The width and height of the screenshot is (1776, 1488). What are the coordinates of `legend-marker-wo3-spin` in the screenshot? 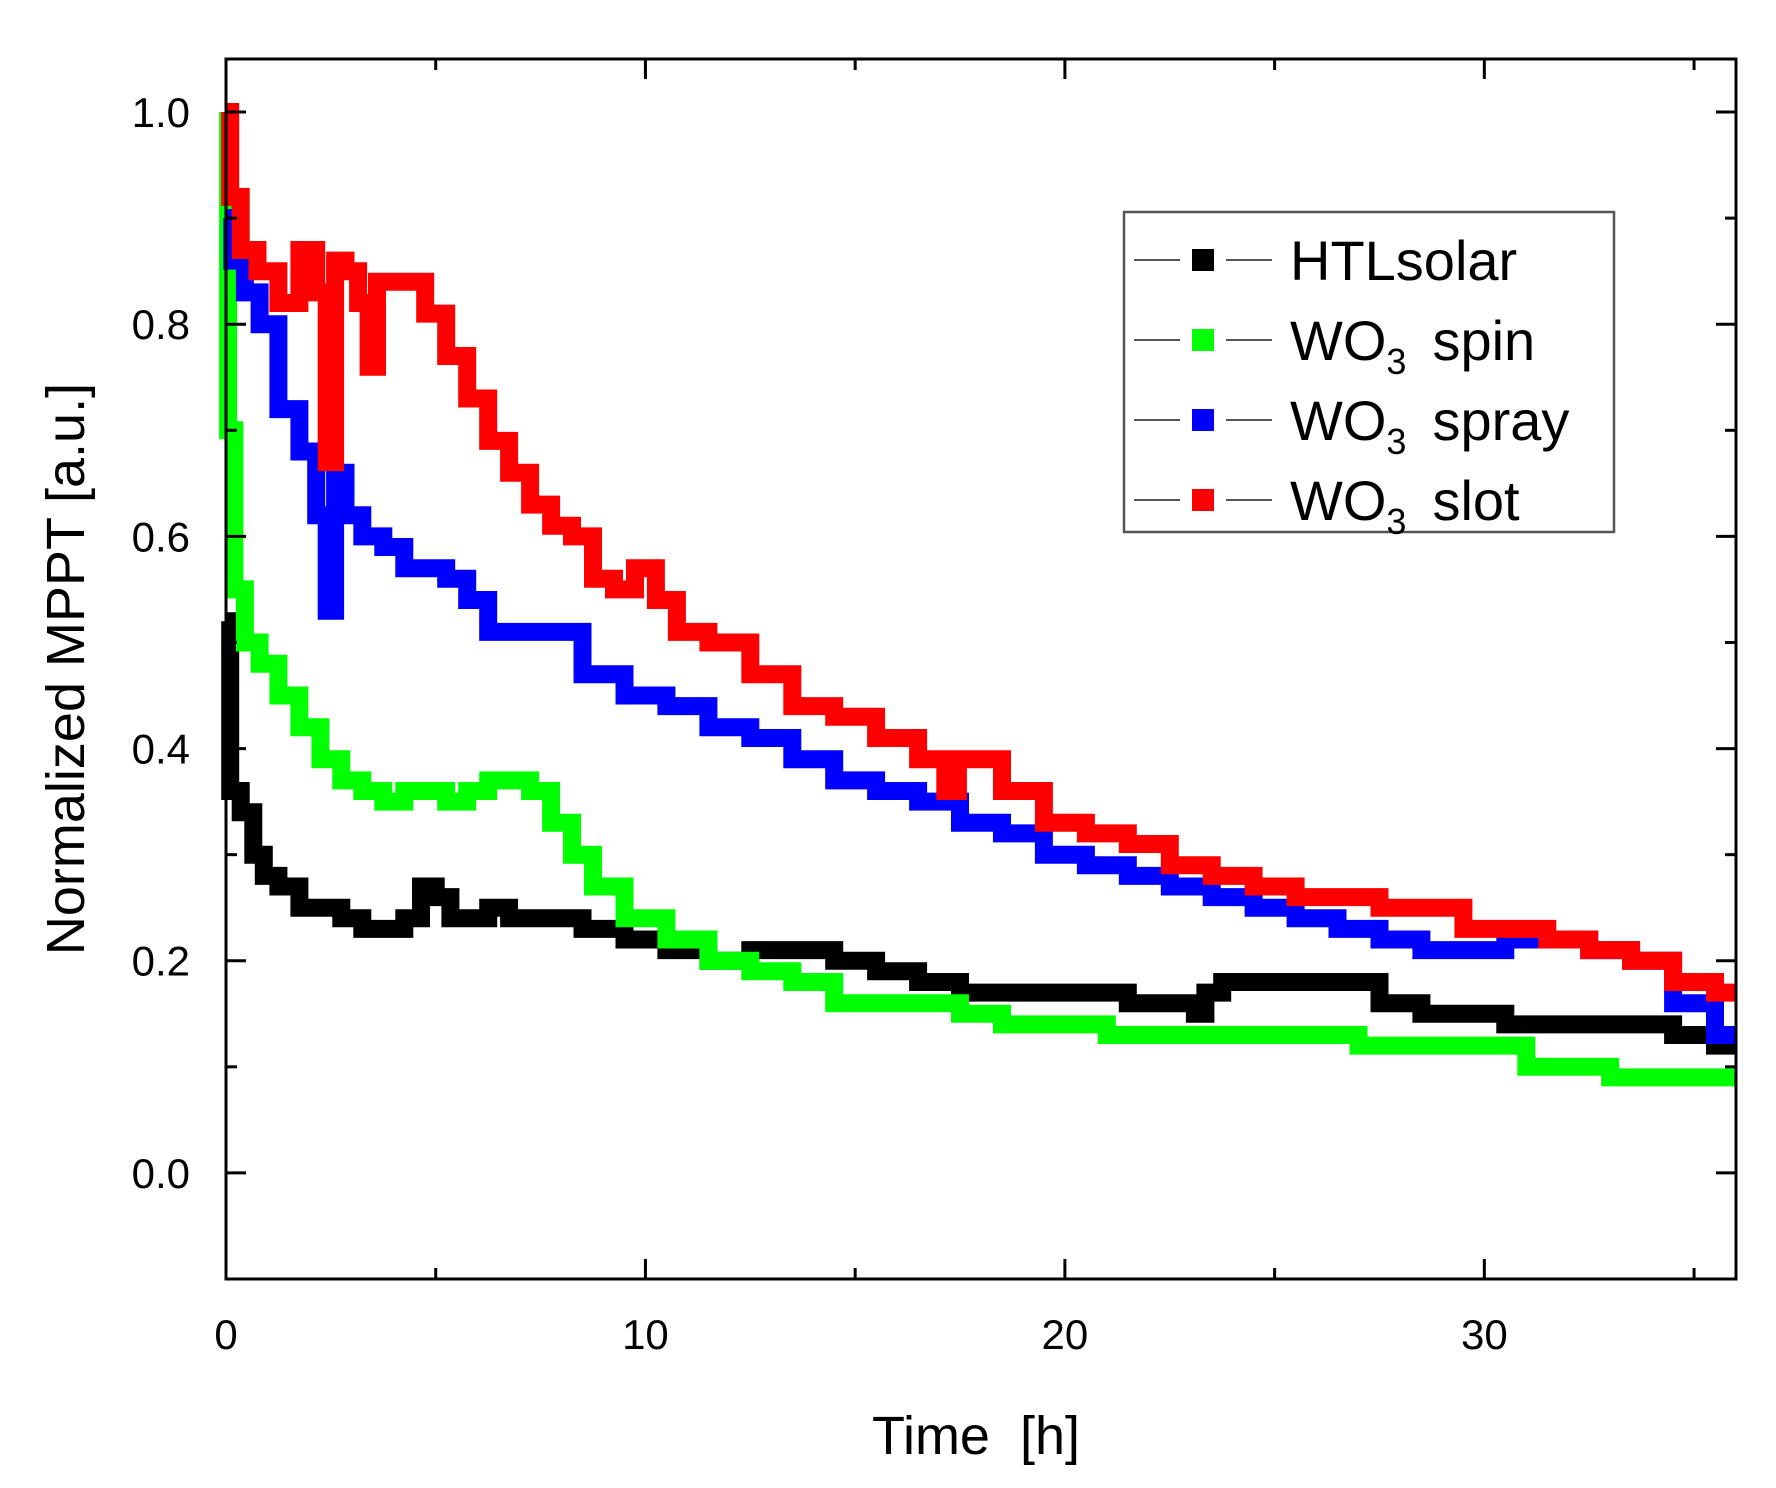 It's located at (1203, 340).